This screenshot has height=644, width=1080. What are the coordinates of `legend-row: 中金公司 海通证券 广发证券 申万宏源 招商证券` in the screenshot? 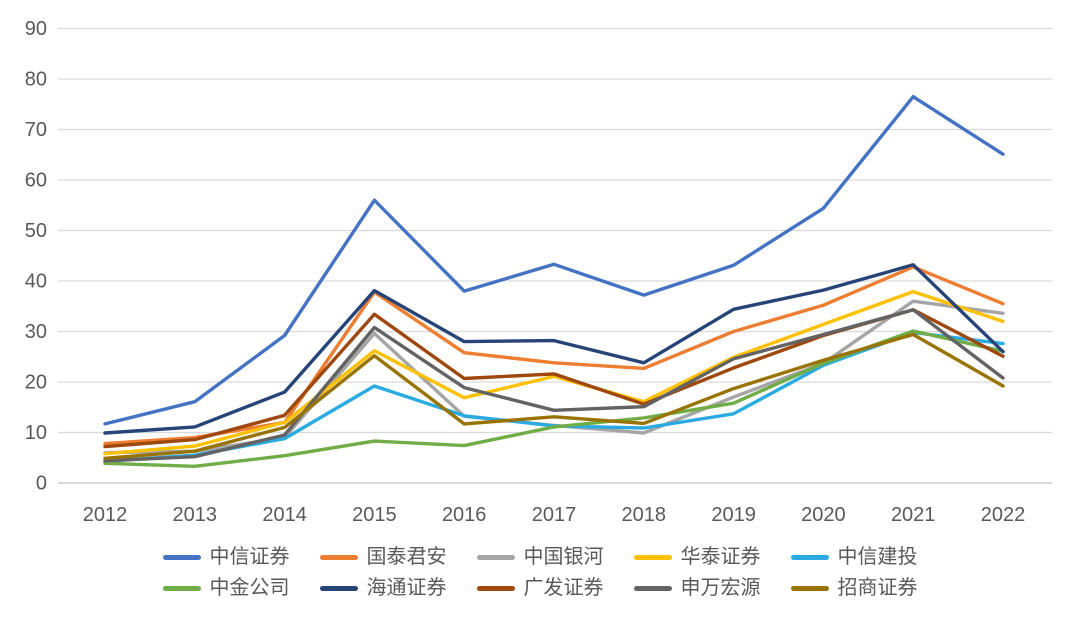 It's located at (540, 588).